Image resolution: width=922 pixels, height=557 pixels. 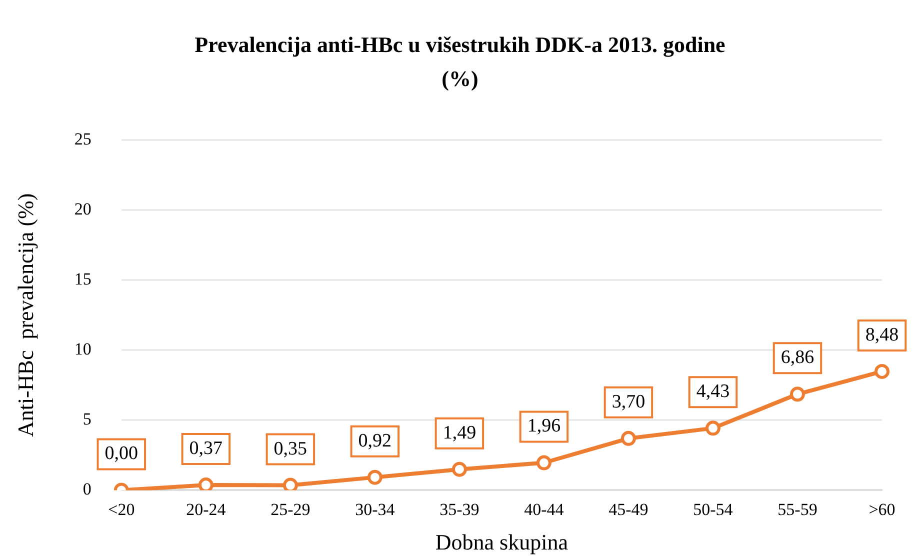 What do you see at coordinates (882, 509) in the screenshot?
I see `x-tick-label: >60` at bounding box center [882, 509].